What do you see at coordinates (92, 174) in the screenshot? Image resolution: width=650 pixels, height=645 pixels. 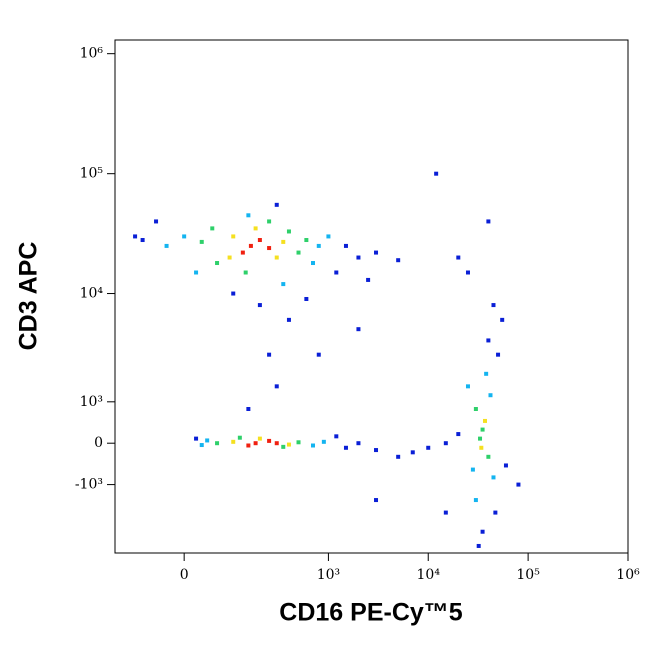 I see `y-tick-label: 10⁵` at bounding box center [92, 174].